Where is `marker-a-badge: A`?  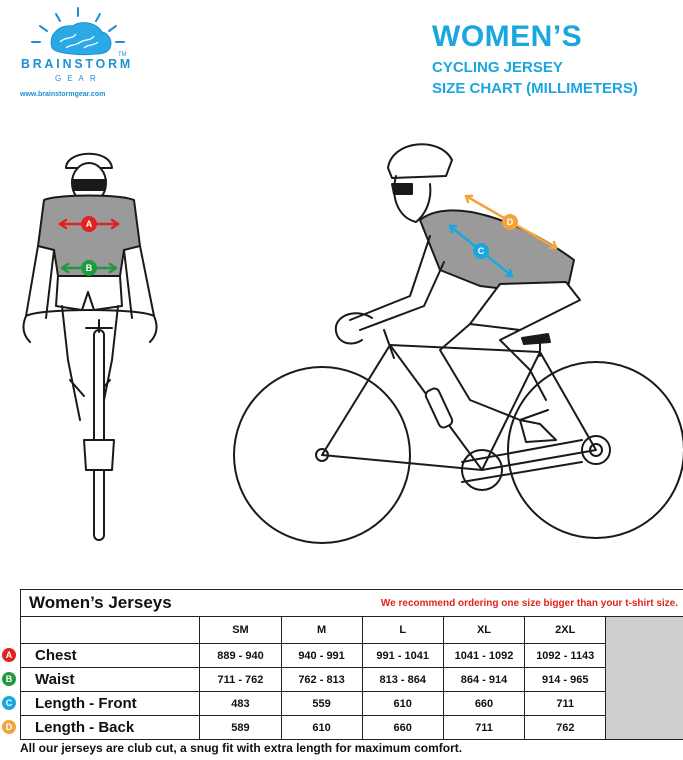
marker-a-badge: A is located at coordinates (9, 655).